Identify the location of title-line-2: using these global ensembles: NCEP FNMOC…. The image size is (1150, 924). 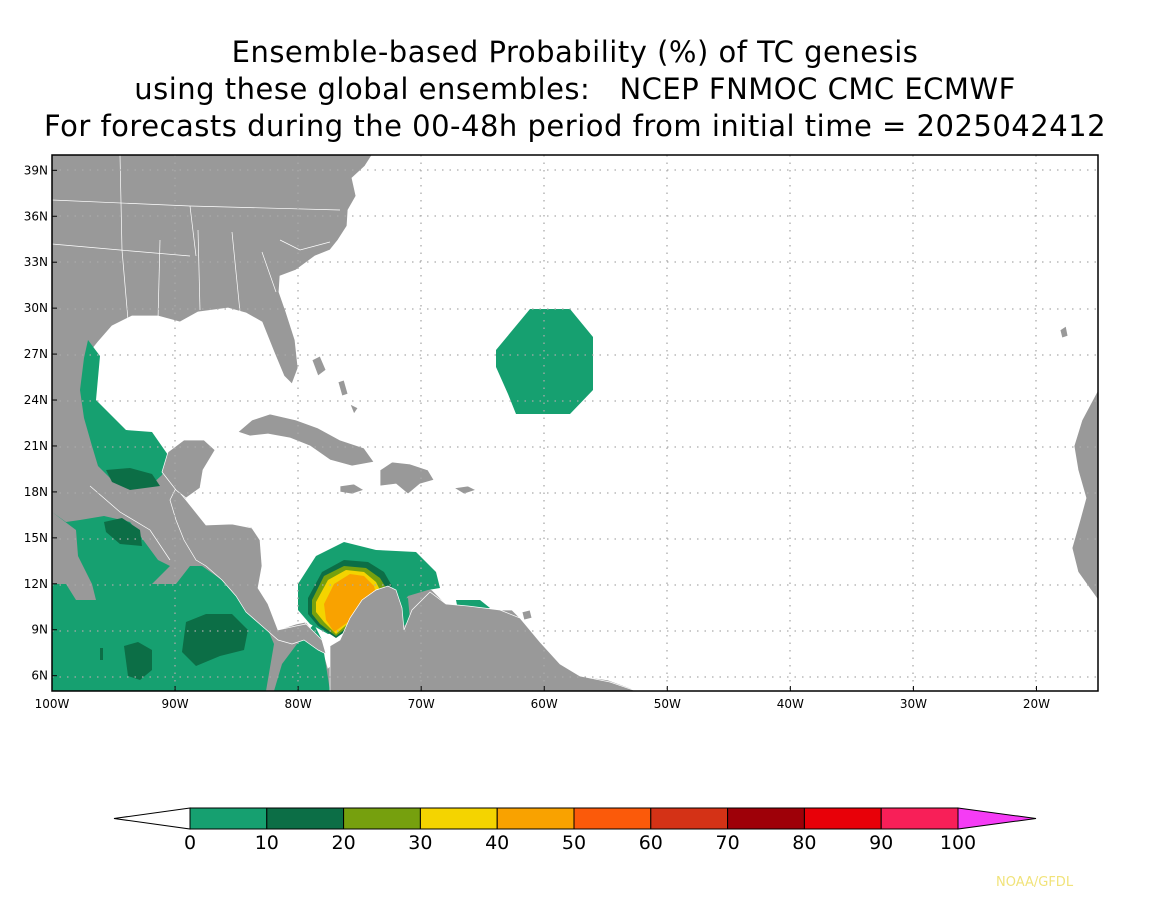
(575, 89).